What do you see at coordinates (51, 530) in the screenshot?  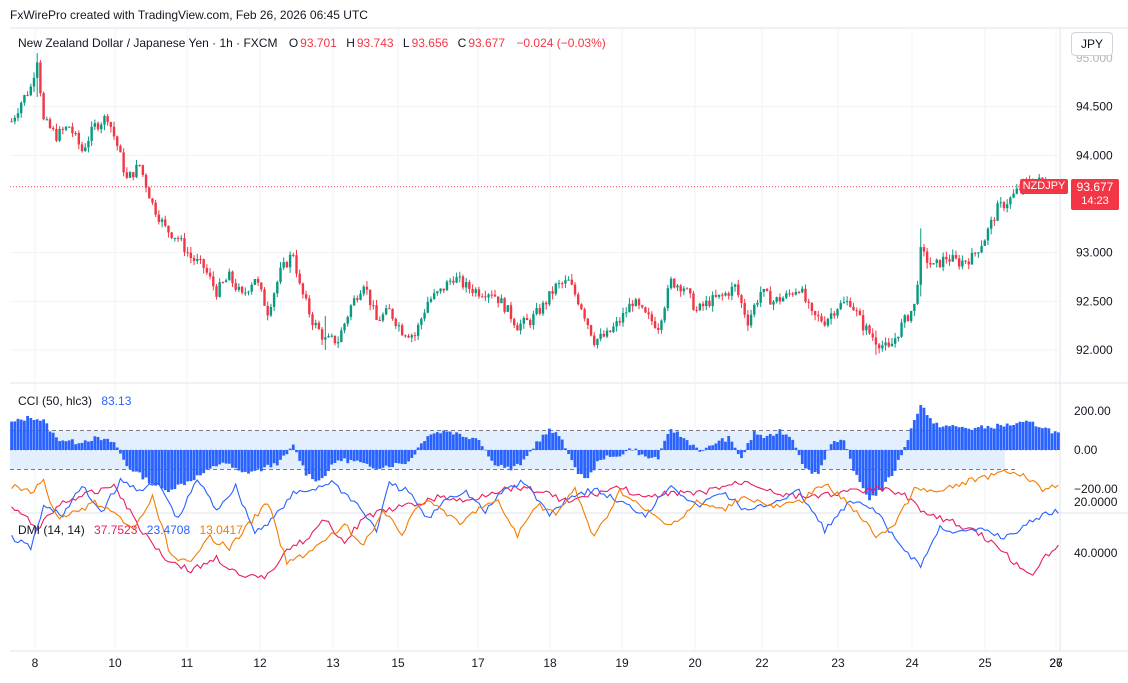 I see `dmi-label: DMI (14, 14)` at bounding box center [51, 530].